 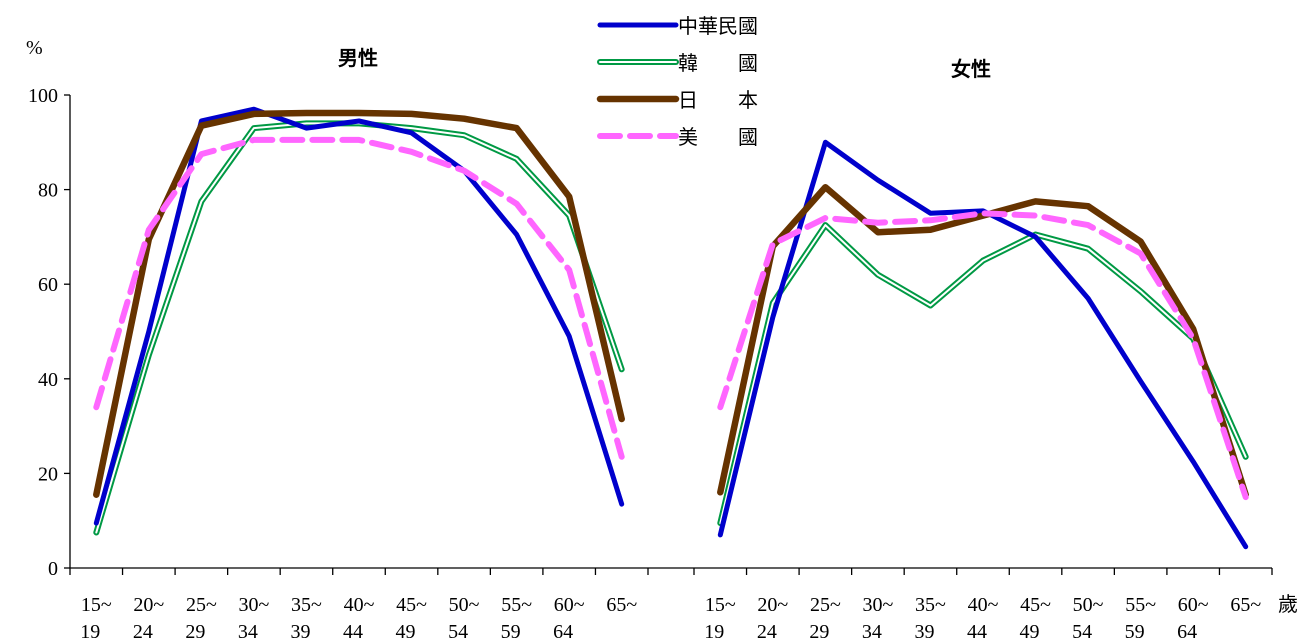 I want to click on panel-title-male: 男性, so click(x=358, y=58).